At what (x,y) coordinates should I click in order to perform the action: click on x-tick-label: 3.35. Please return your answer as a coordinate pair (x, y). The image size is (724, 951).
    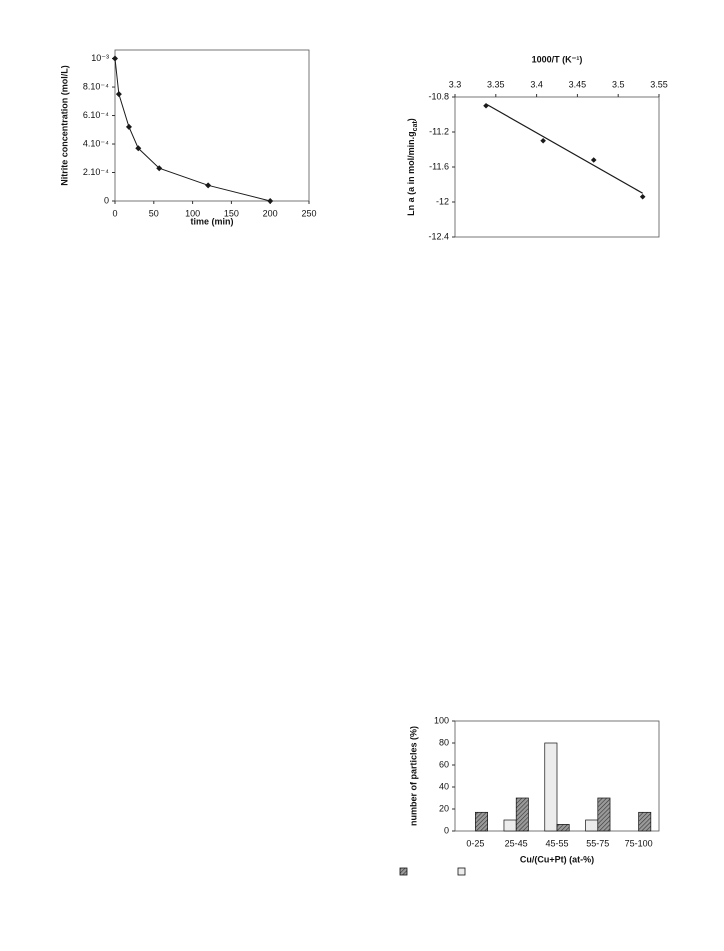
    Looking at the image, I should click on (496, 84).